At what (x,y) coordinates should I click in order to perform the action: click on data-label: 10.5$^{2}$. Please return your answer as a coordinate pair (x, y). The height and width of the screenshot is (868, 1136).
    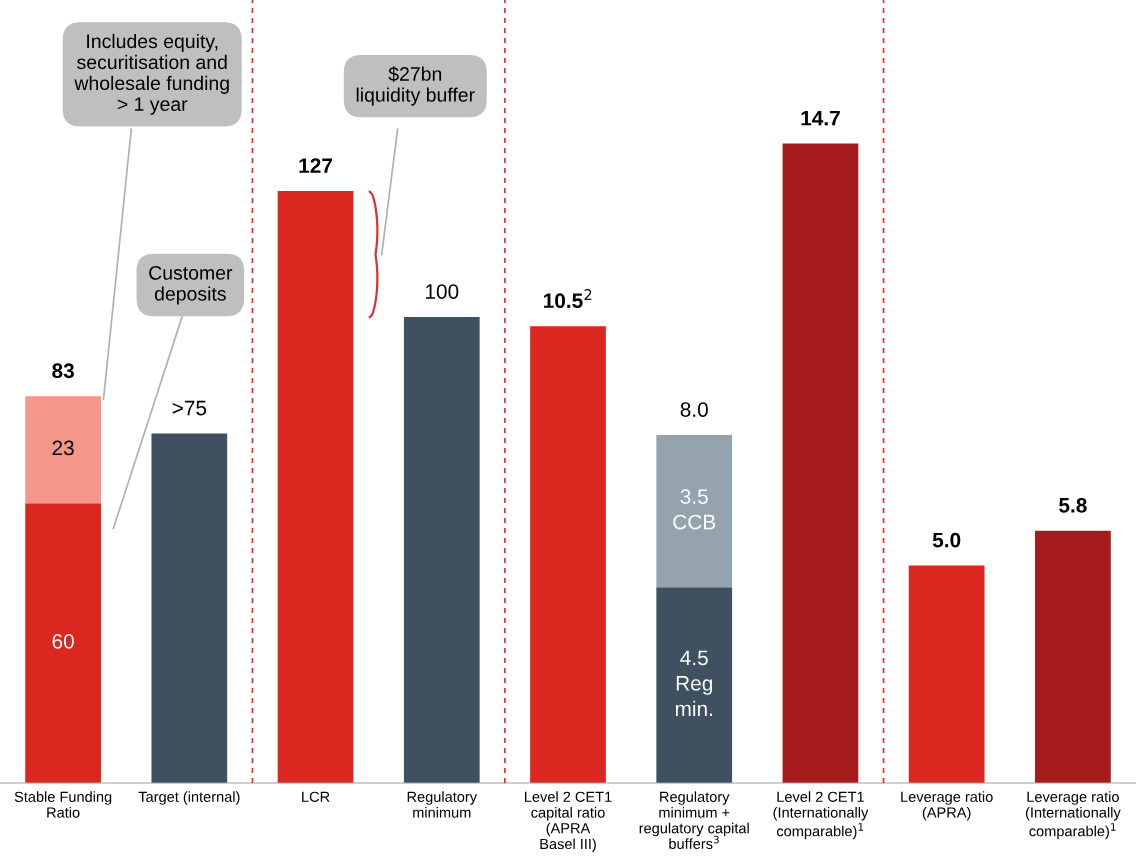
    Looking at the image, I should click on (568, 299).